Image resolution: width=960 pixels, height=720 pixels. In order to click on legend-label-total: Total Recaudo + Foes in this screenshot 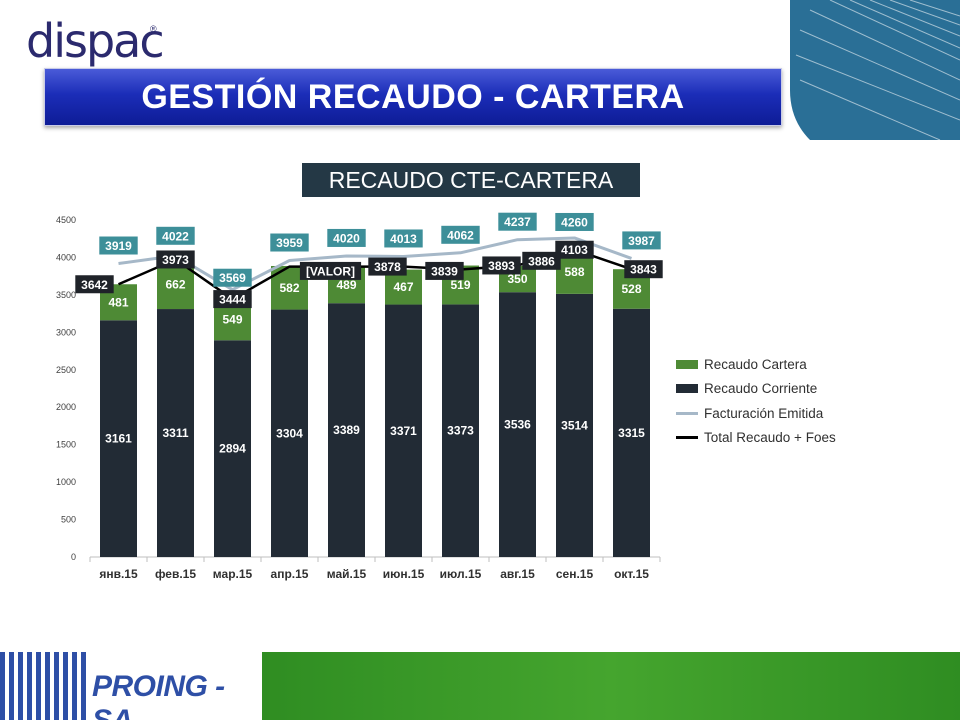, I will do `click(770, 438)`.